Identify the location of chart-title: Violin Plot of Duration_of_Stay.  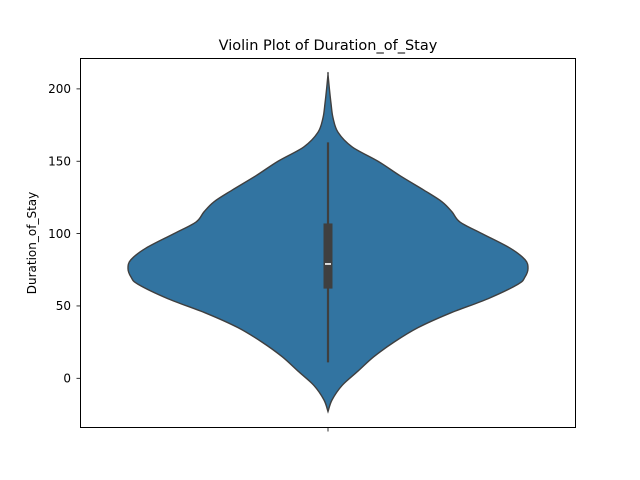
(328, 46).